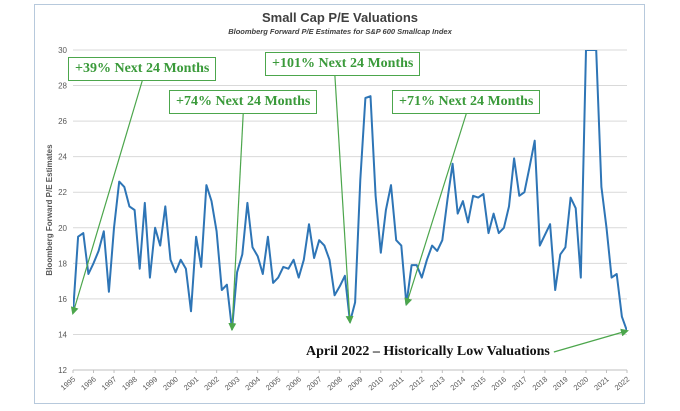 The width and height of the screenshot is (680, 411). Describe the element at coordinates (211, 384) in the screenshot. I see `x-tick-label: 2002` at that location.